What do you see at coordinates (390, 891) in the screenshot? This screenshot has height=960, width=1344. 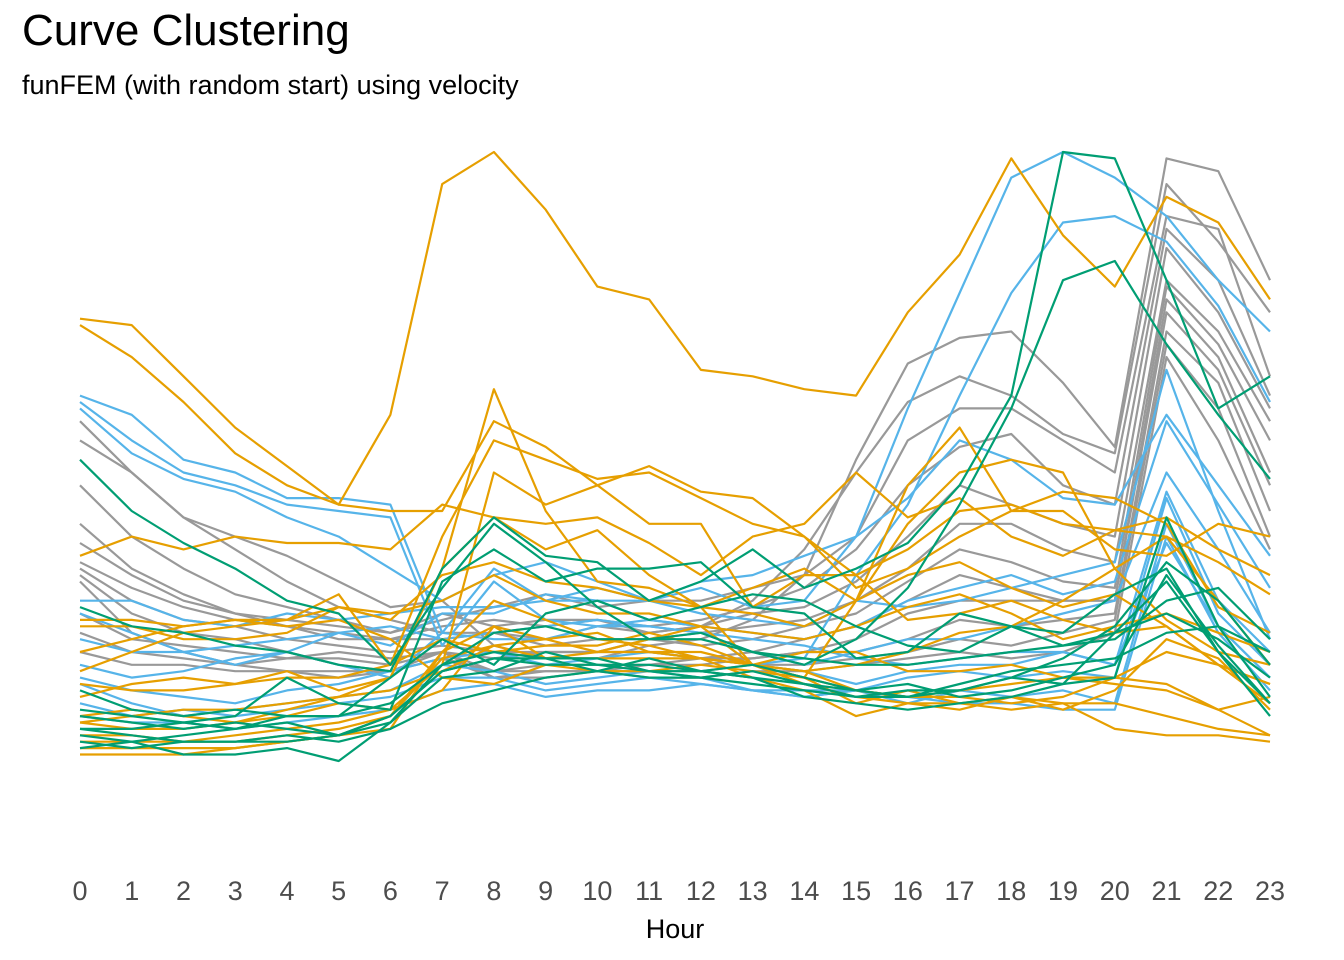 I see `x-tick-label: 6` at bounding box center [390, 891].